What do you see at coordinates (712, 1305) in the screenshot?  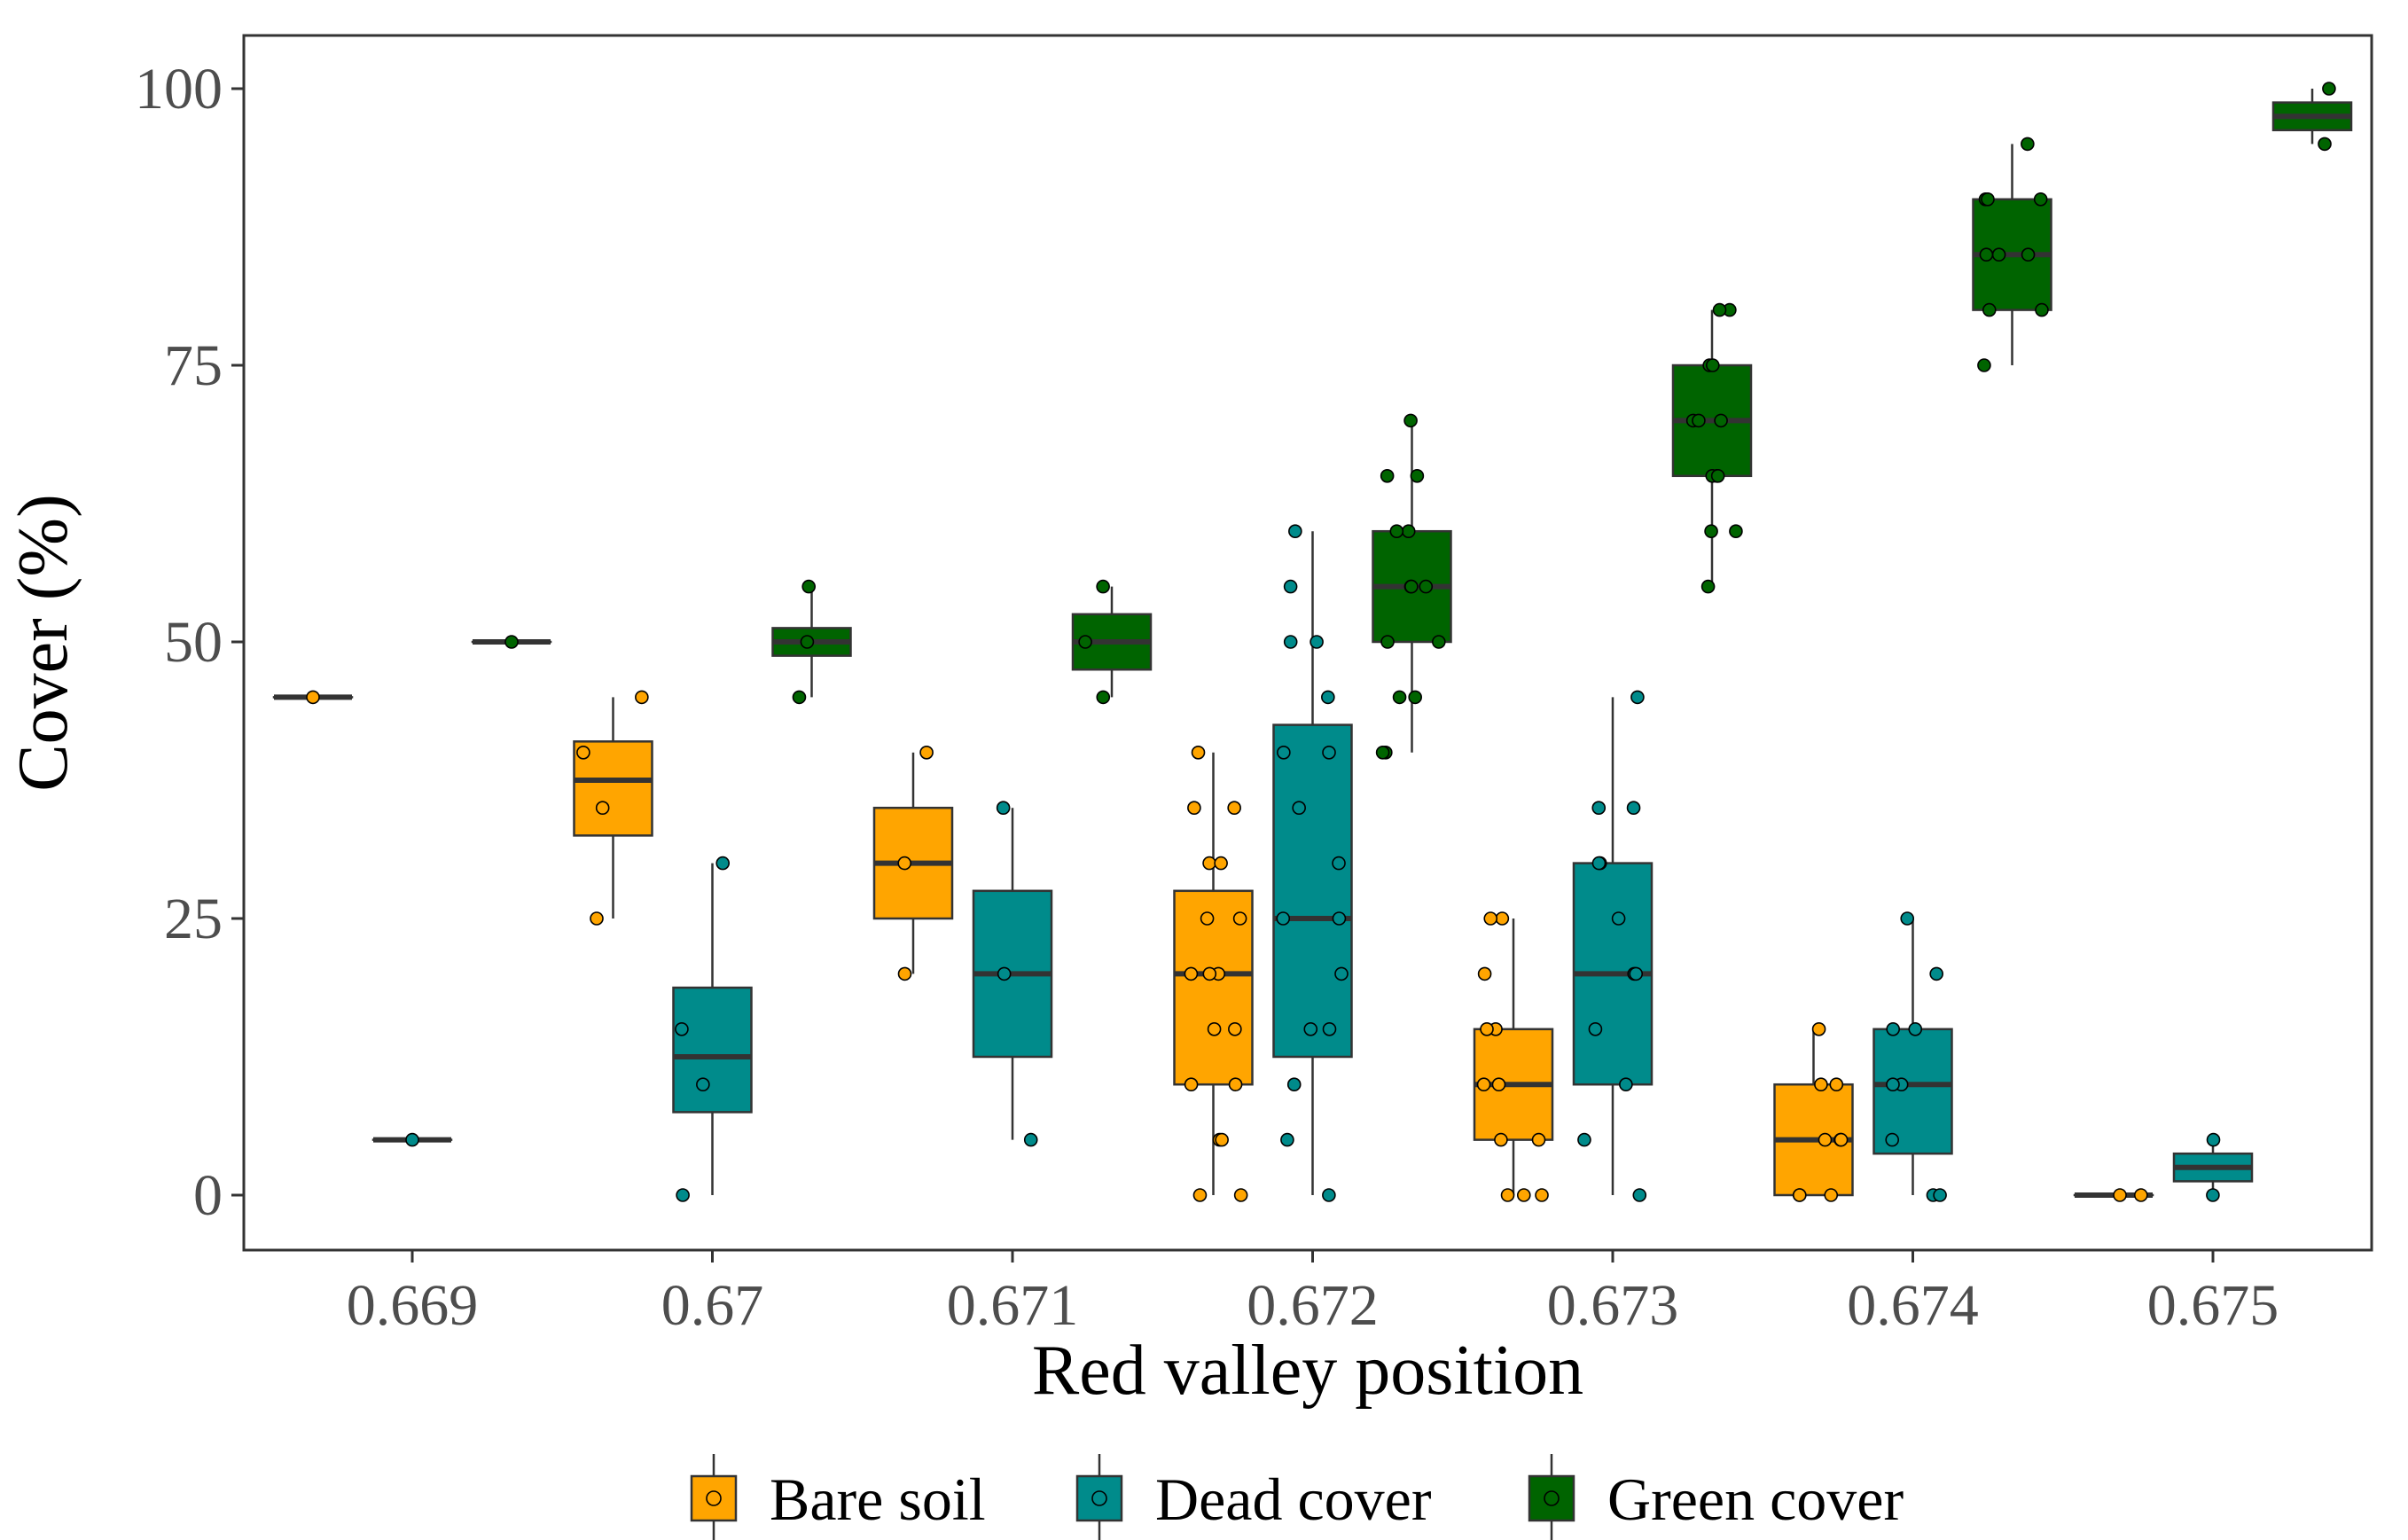 I see `x-tick-label: 0.67` at bounding box center [712, 1305].